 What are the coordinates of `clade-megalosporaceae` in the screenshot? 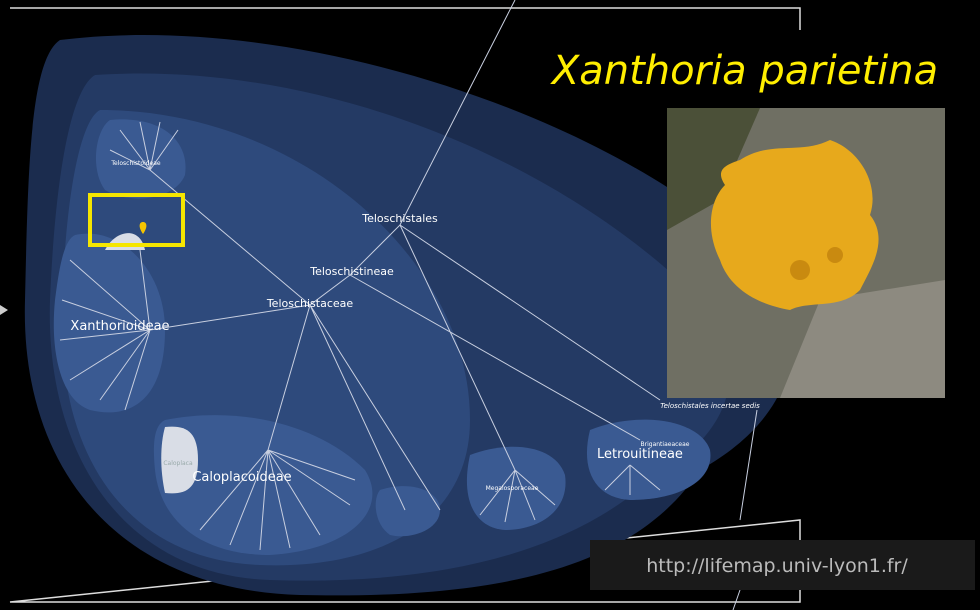 It's located at (516, 488).